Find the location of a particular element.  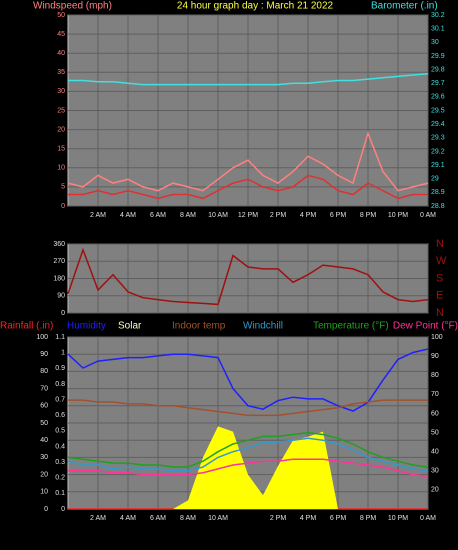

y-tick-label: 29.1 is located at coordinates (438, 165).